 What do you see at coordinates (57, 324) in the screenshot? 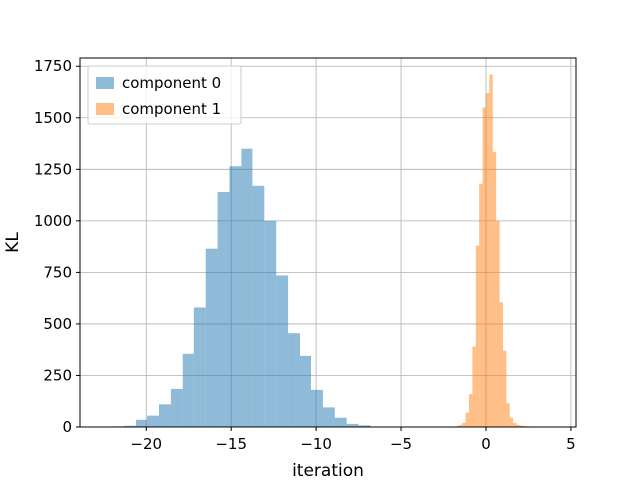
I see `y-tick-label: 500` at bounding box center [57, 324].